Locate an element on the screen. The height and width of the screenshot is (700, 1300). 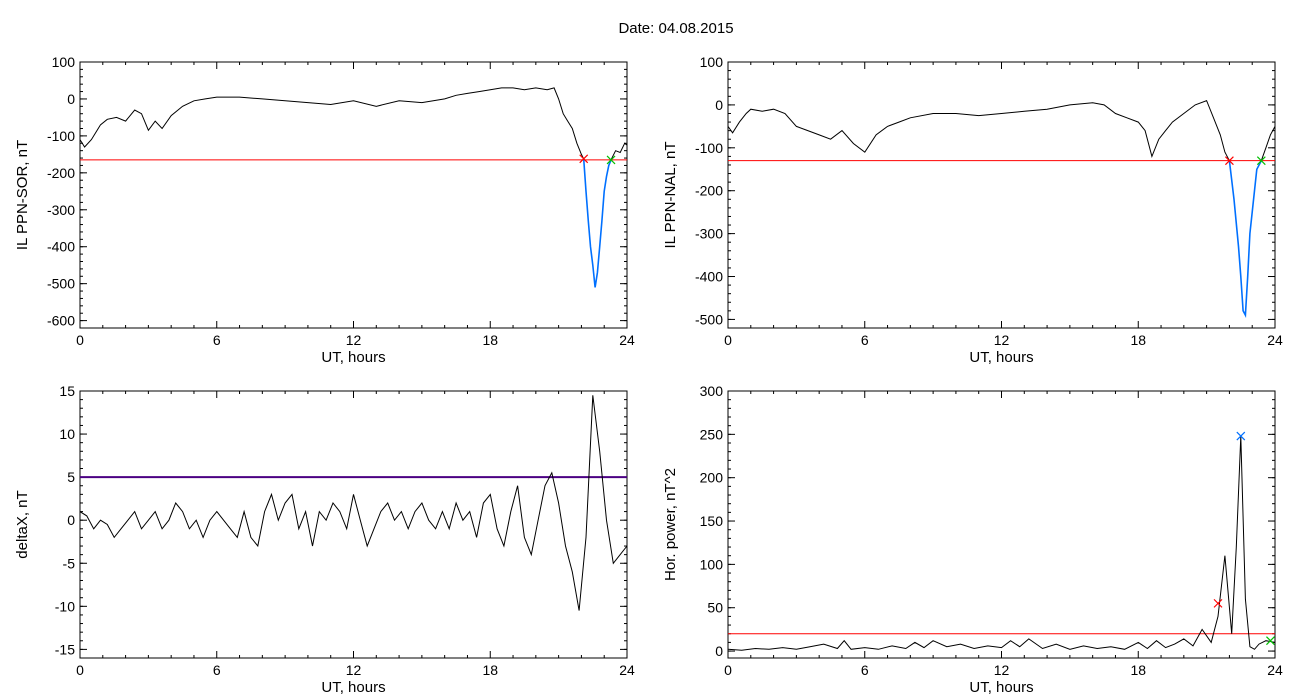
y-tick-label: 50 is located at coordinates (715, 608).